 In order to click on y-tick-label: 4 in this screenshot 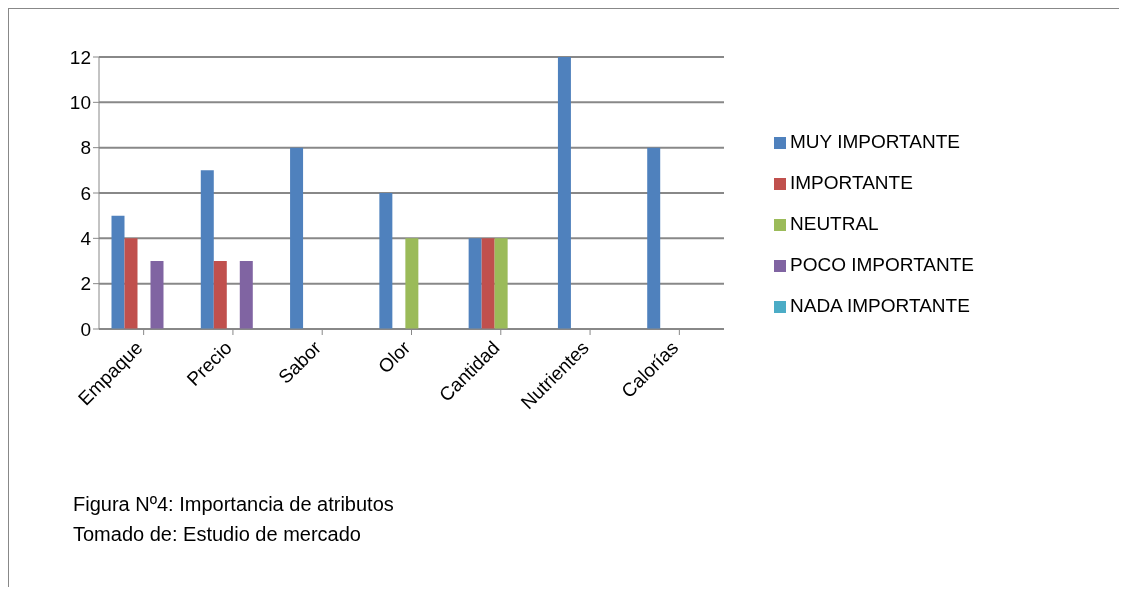, I will do `click(86, 239)`.